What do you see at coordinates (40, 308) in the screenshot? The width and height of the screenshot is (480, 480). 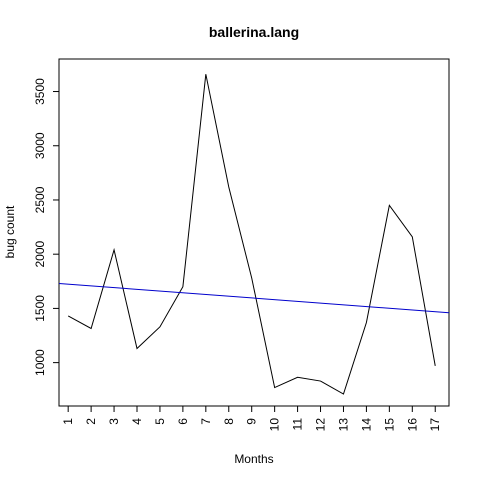 I see `y-tick-label: 1500` at bounding box center [40, 308].